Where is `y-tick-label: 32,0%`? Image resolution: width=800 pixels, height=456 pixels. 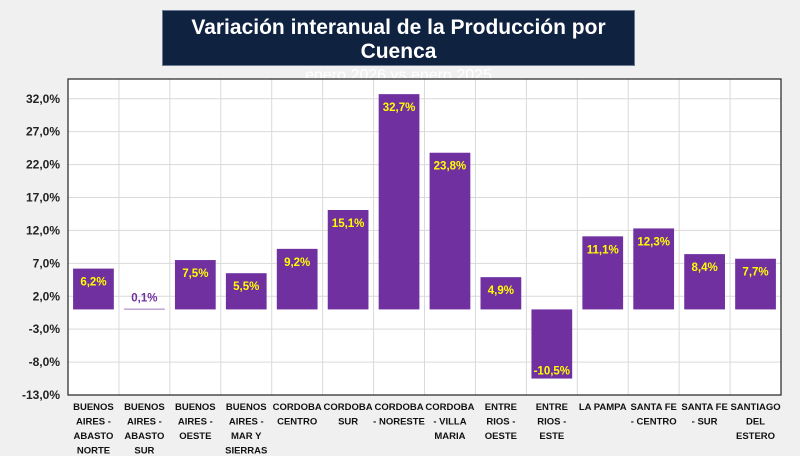
y-tick-label: 32,0% is located at coordinates (43, 99).